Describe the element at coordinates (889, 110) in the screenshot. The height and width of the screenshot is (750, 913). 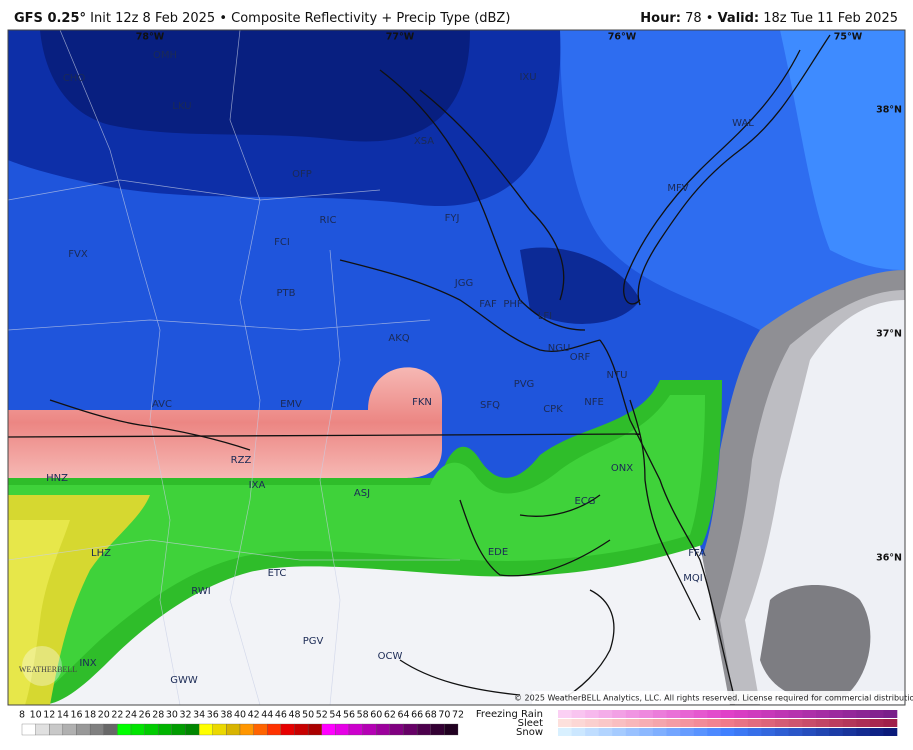
I see `latitude-label: 38°N` at that location.